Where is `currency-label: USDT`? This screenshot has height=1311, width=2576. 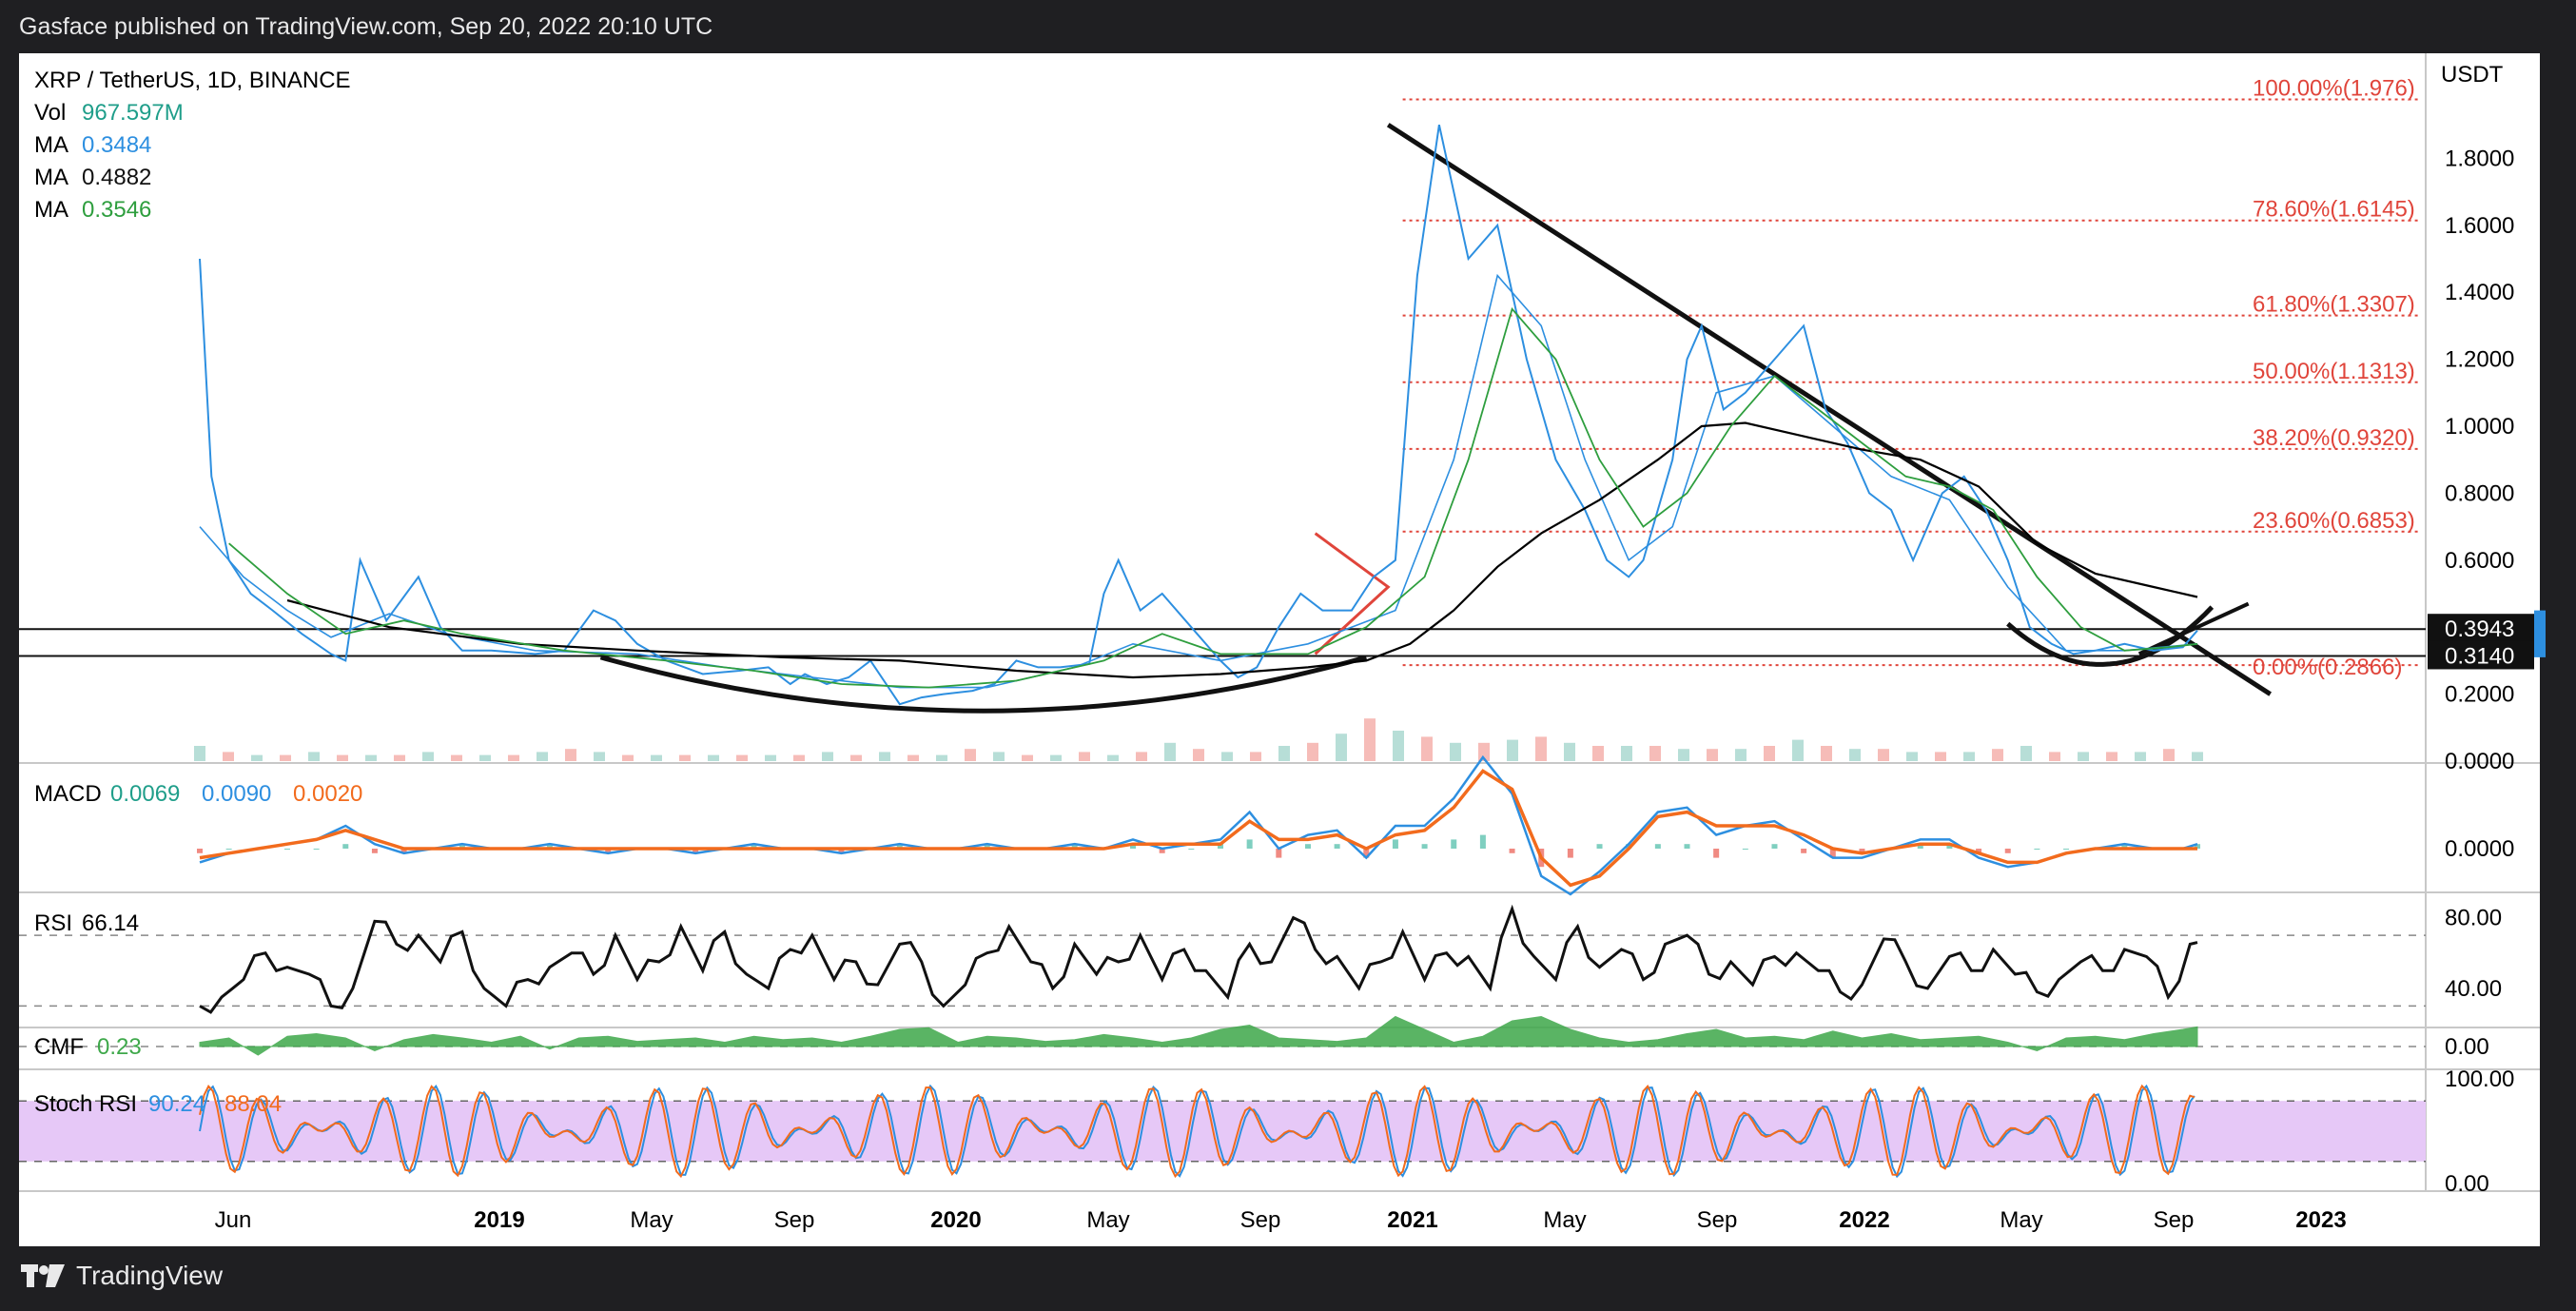
currency-label: USDT is located at coordinates (2473, 75).